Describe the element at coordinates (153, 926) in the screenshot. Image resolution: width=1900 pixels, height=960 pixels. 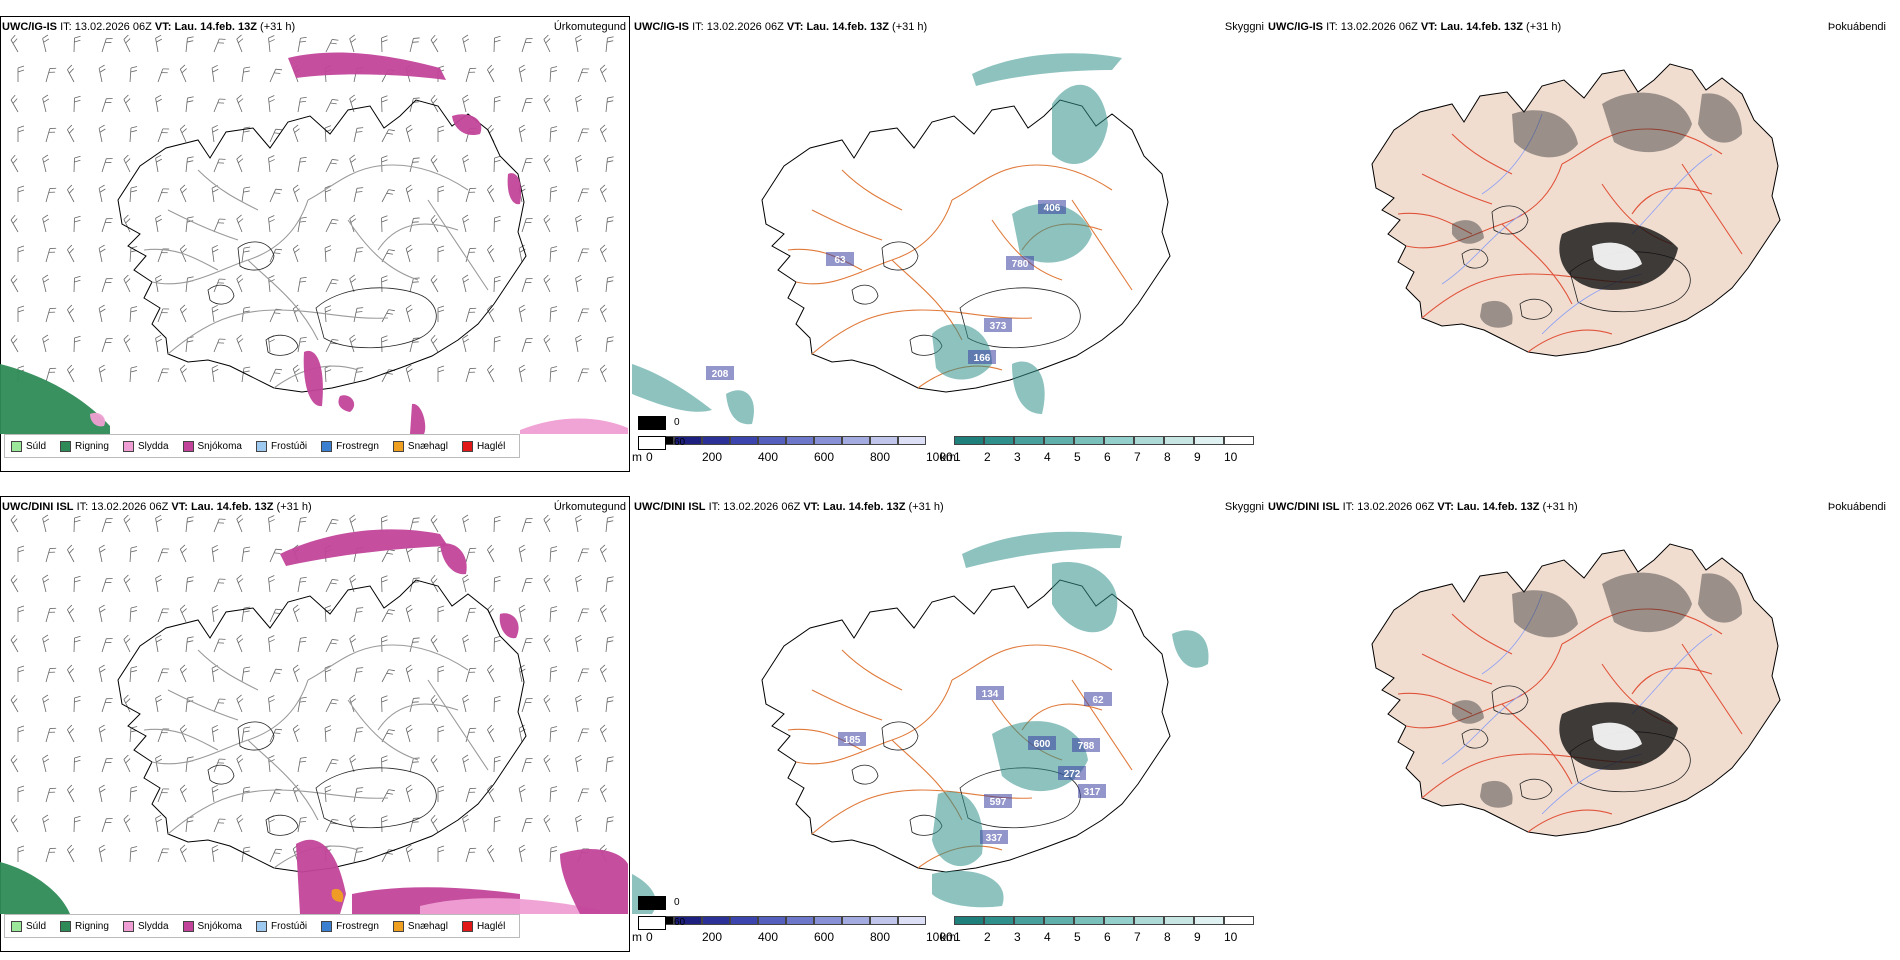
I see `legend-label: Slydda` at that location.